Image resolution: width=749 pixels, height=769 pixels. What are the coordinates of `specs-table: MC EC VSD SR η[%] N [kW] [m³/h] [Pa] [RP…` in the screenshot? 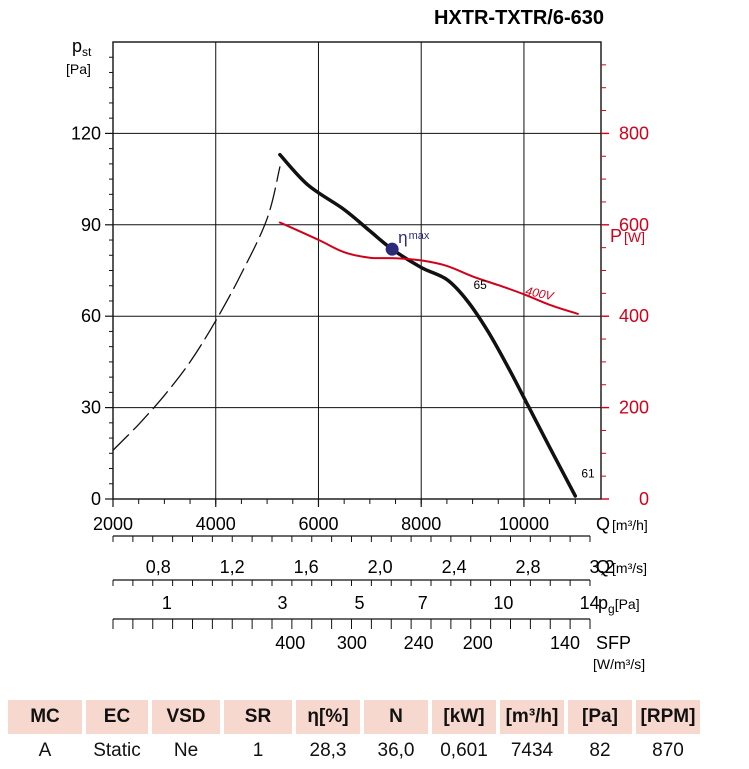 It's located at (354, 734).